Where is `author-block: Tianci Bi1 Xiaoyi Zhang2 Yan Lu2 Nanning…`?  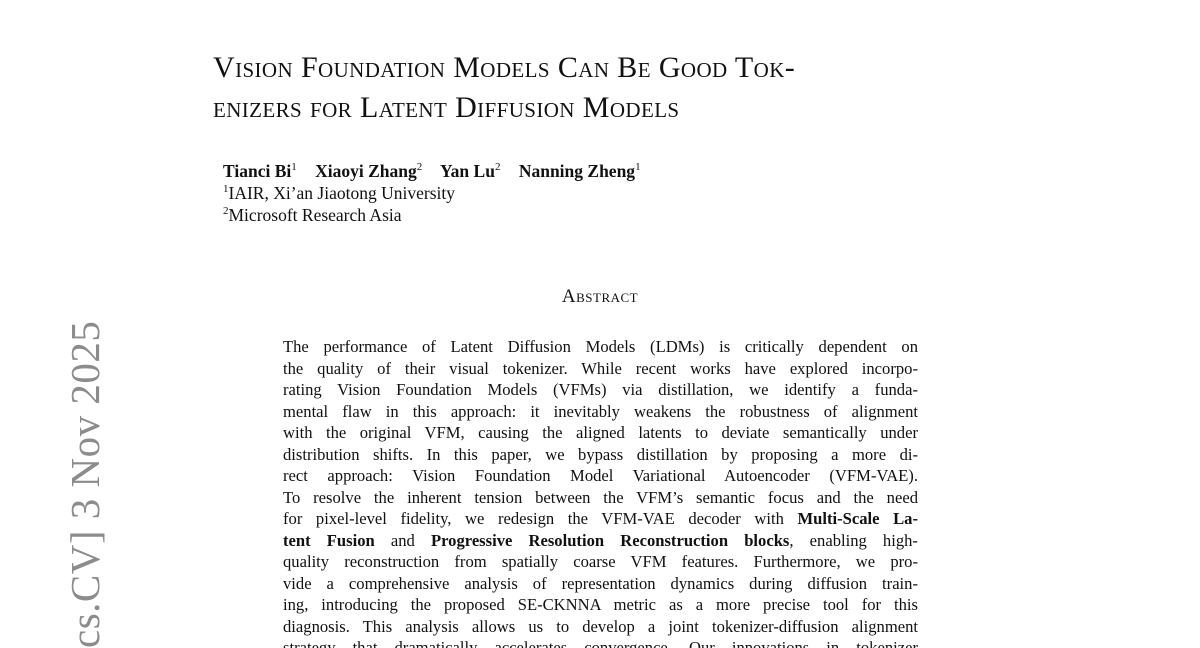 author-block: Tianci Bi1 Xiaoyi Zhang2 Yan Lu2 Nanning… is located at coordinates (439, 193).